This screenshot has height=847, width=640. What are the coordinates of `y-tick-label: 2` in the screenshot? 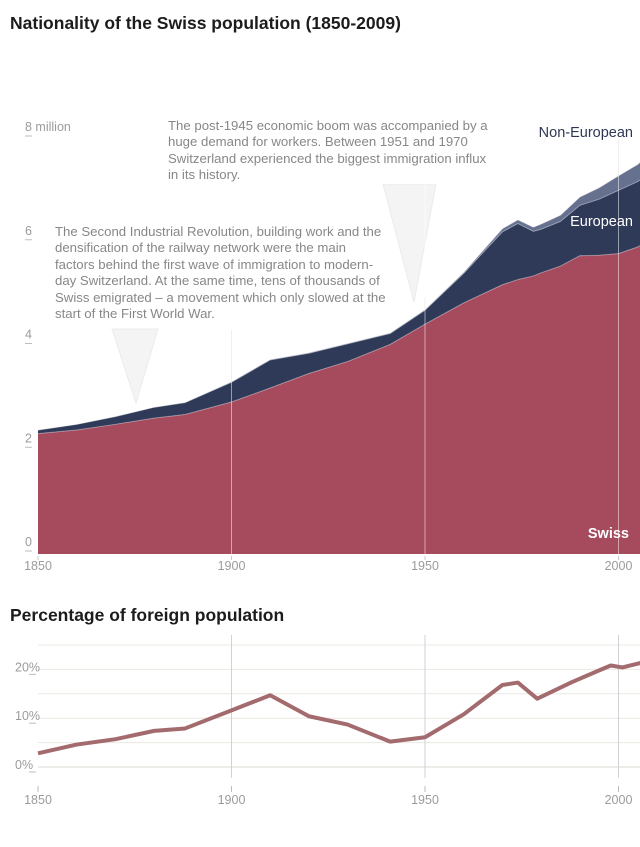 It's located at (28, 438).